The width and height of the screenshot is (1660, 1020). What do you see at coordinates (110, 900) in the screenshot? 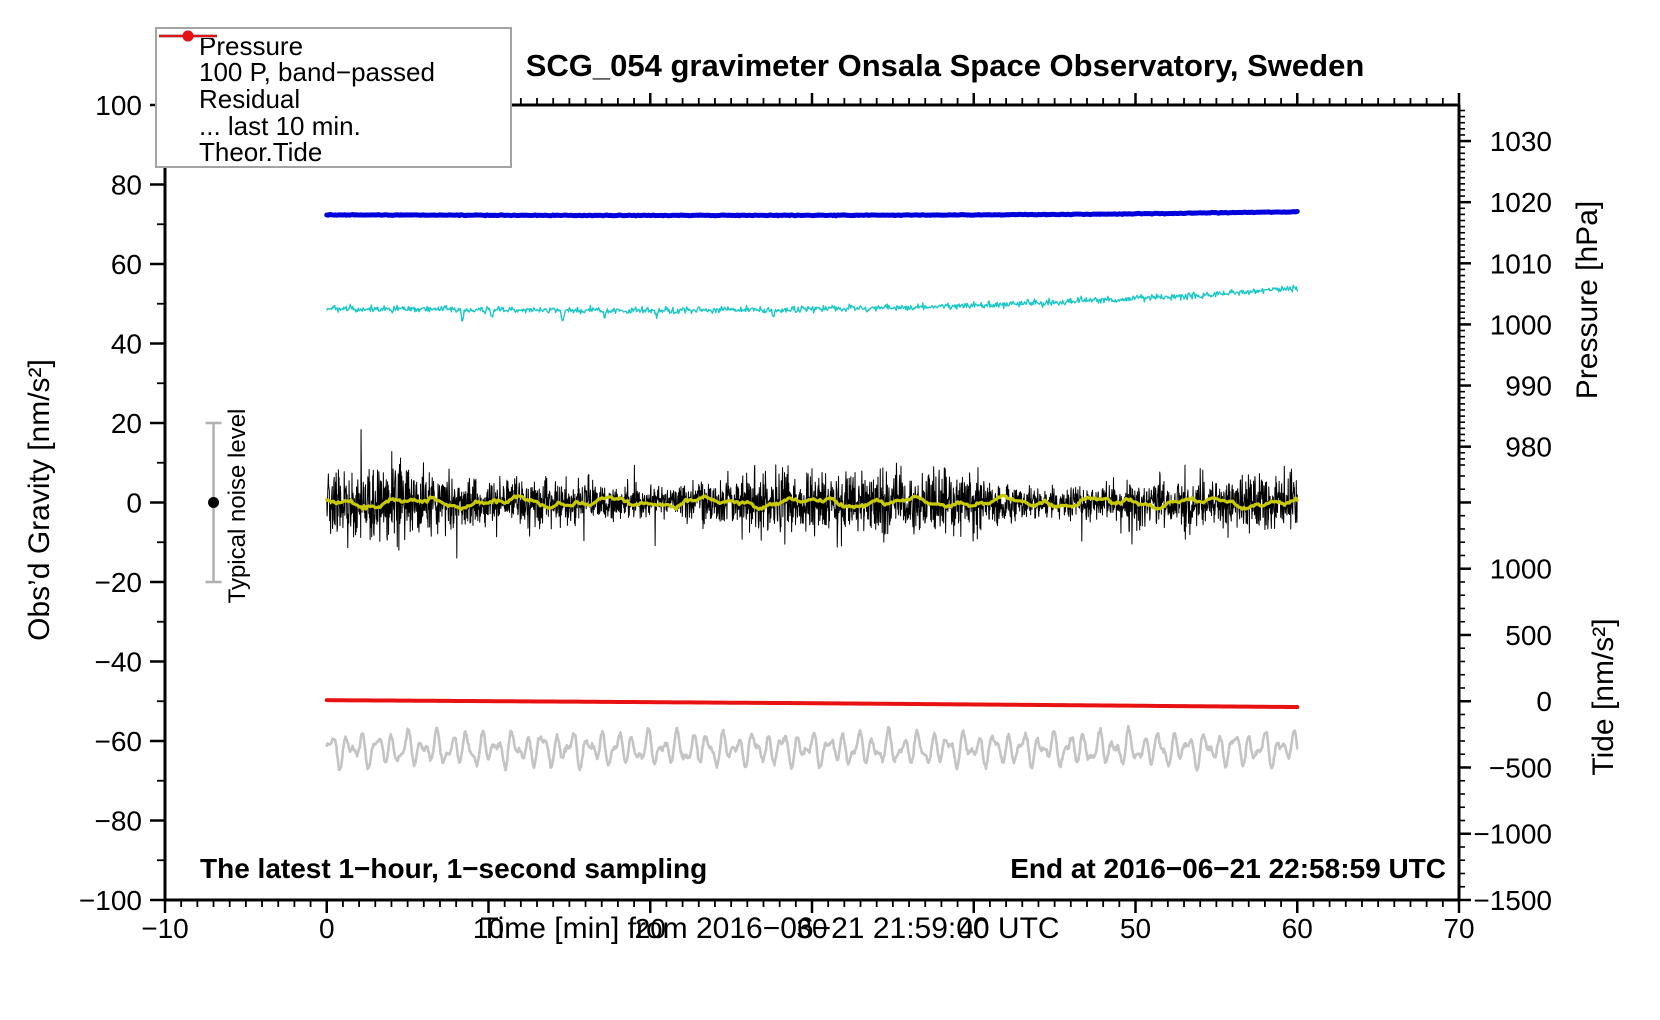
I see `svg-text: −100` at bounding box center [110, 900].